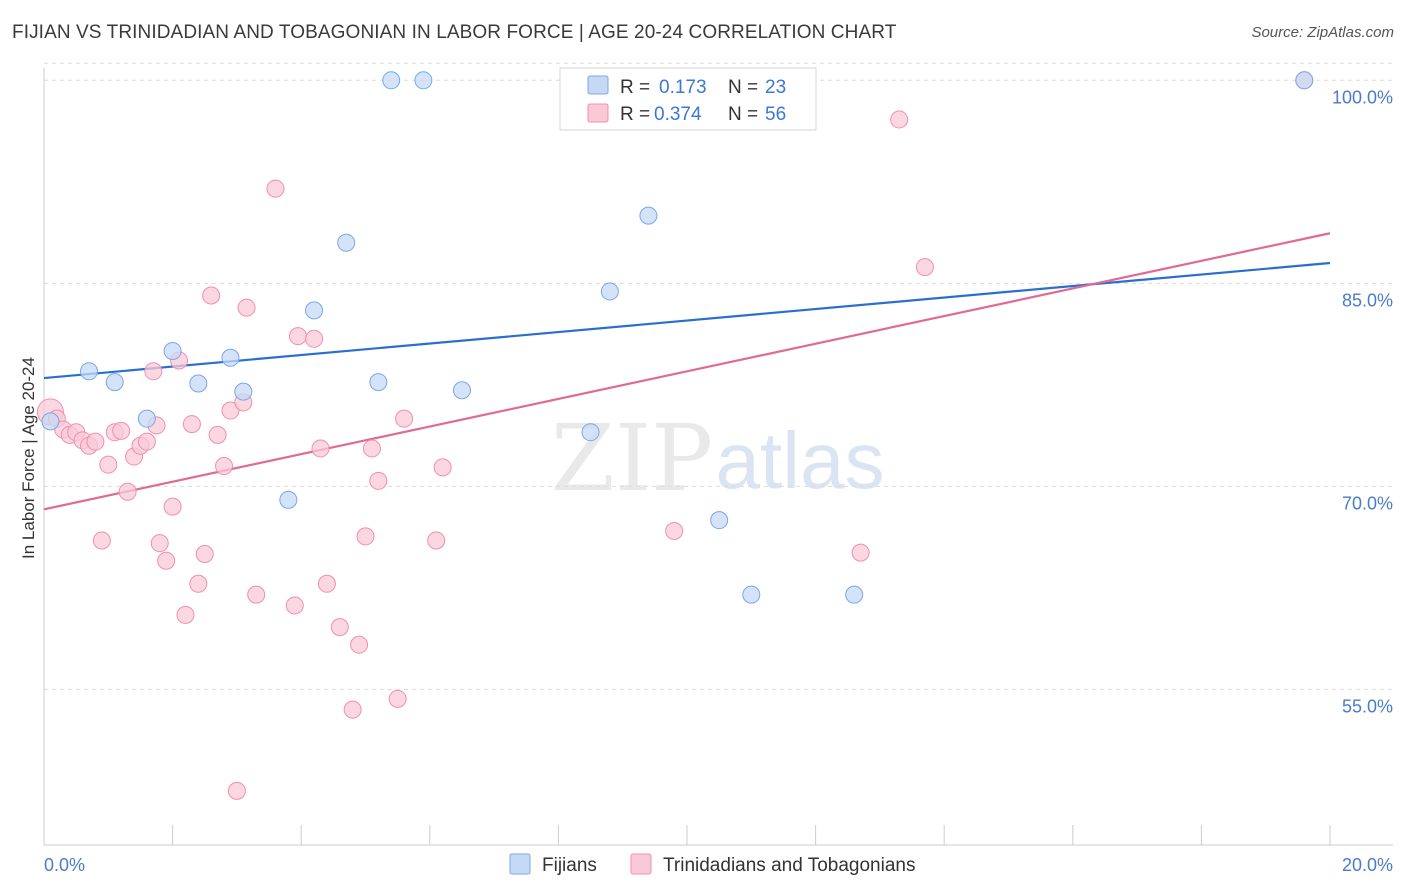 Image resolution: width=1406 pixels, height=892 pixels. What do you see at coordinates (1367, 706) in the screenshot?
I see `y-tick-label-0: 55.0%` at bounding box center [1367, 706].